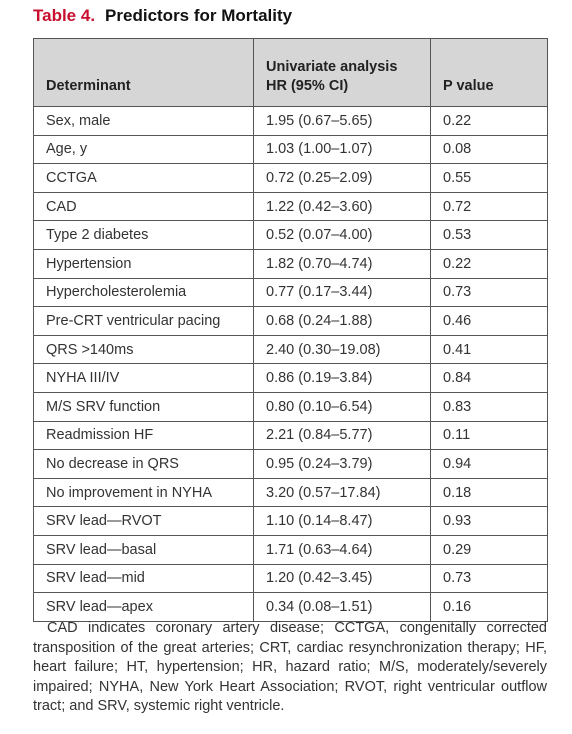 This screenshot has width=572, height=734. Describe the element at coordinates (143, 72) in the screenshot. I see `column-header: Determinant` at that location.